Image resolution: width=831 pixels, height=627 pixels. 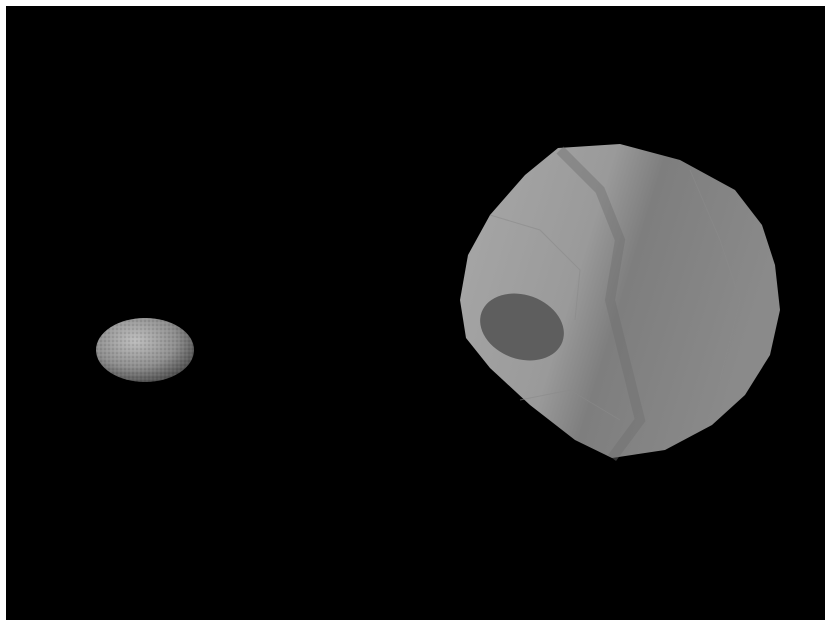 What do you see at coordinates (522, 327) in the screenshot?
I see `crater` at bounding box center [522, 327].